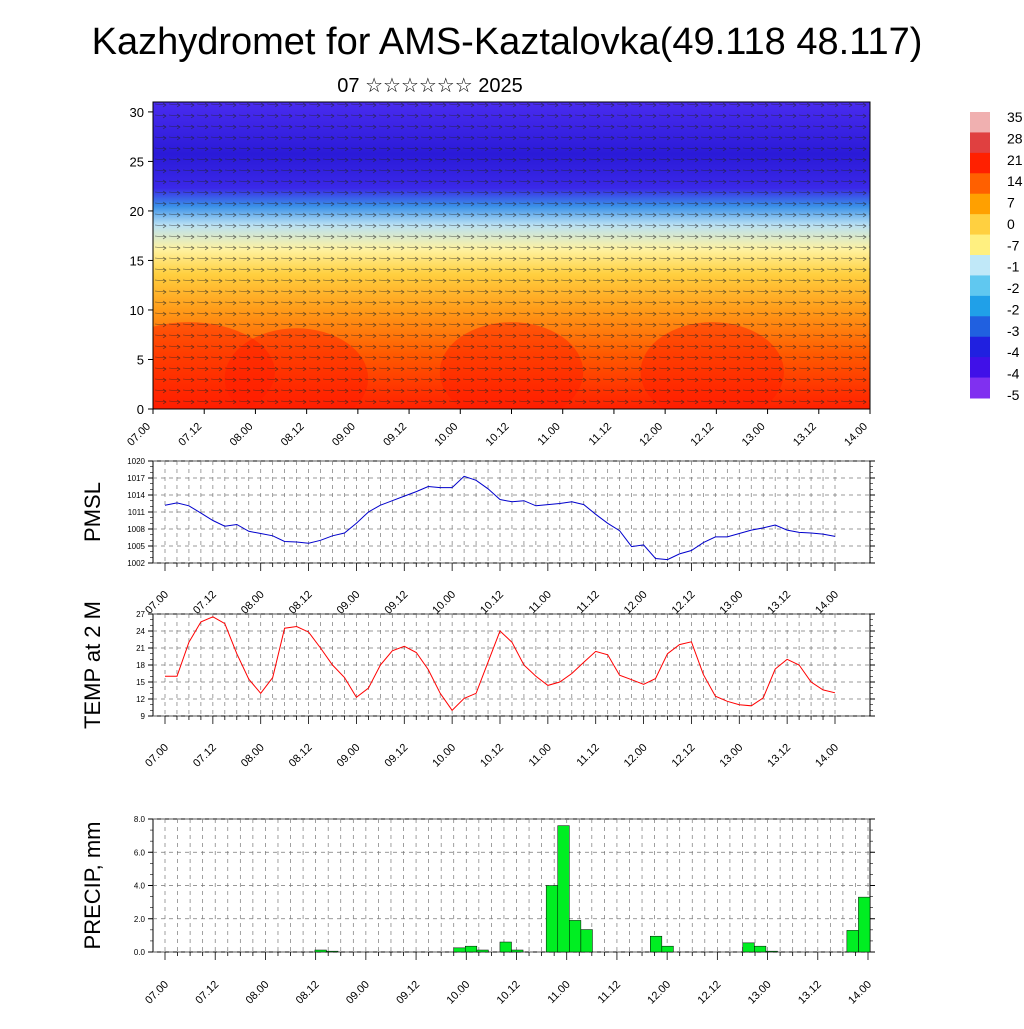  What do you see at coordinates (140, 886) in the screenshot?
I see `y-tick-label: 4.0` at bounding box center [140, 886].